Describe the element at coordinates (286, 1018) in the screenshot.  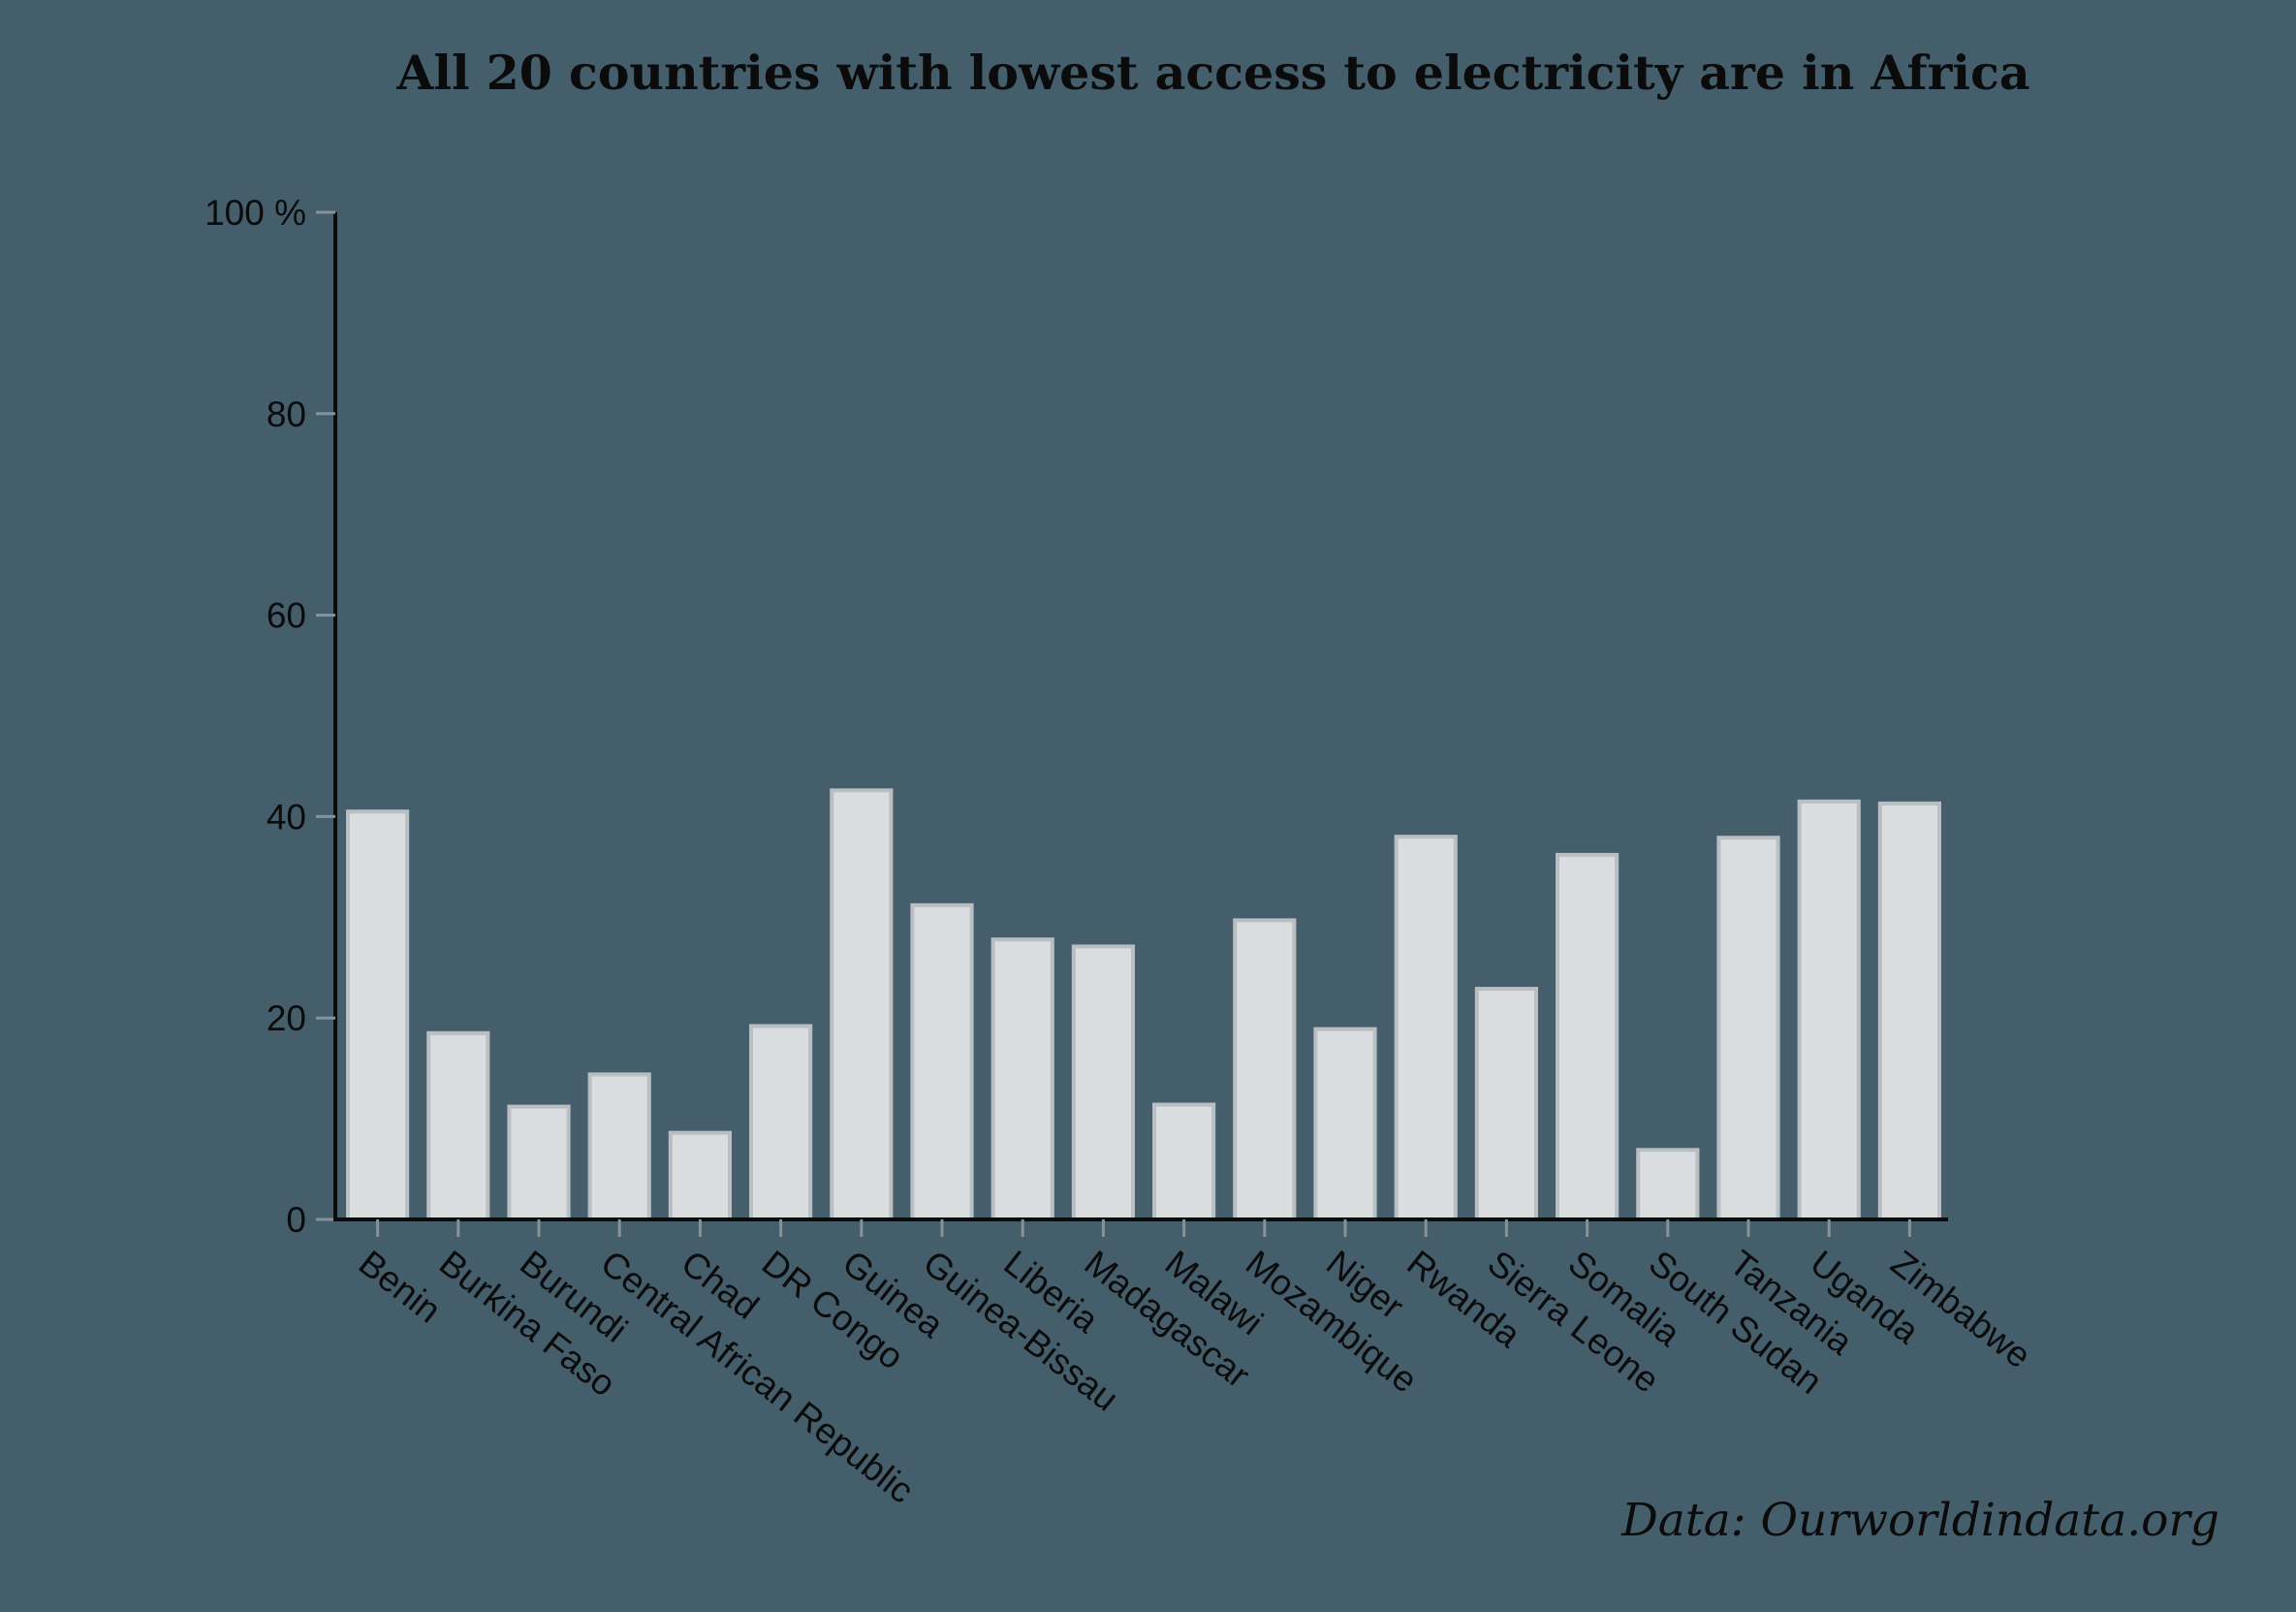
I see `y-tick-label: 20` at that location.